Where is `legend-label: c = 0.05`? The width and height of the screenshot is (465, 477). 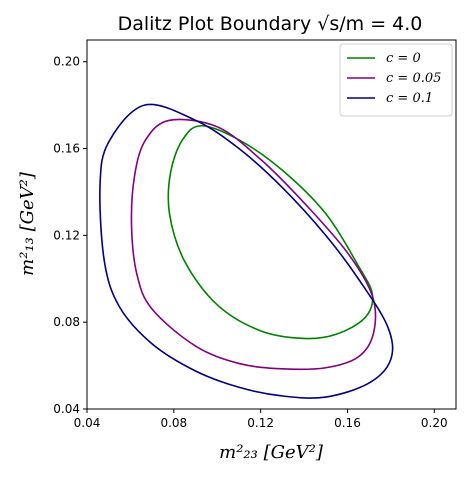
legend-label: c = 0.05 is located at coordinates (413, 78).